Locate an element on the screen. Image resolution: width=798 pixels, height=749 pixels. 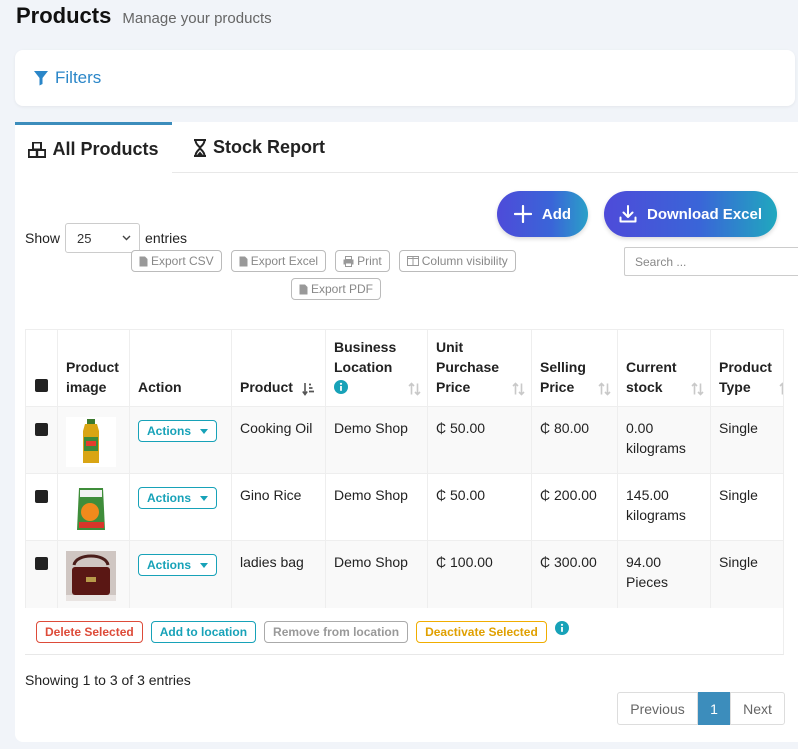
print-label: Print is located at coordinates (369, 261).